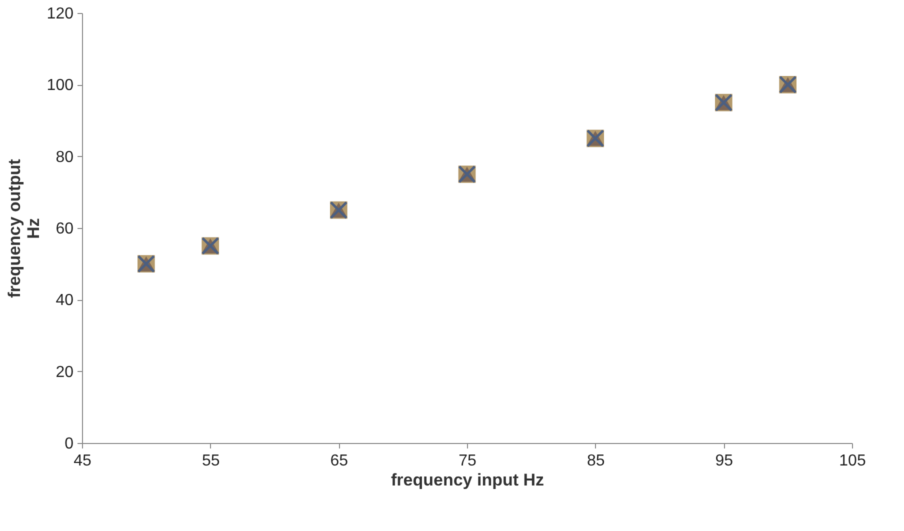  What do you see at coordinates (60, 14) in the screenshot?
I see `y-tick-label: 120` at bounding box center [60, 14].